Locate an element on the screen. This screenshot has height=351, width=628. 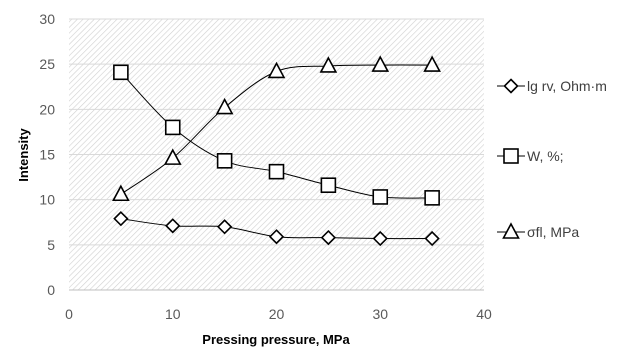
y-tick-label: 25 is located at coordinates (47, 64).